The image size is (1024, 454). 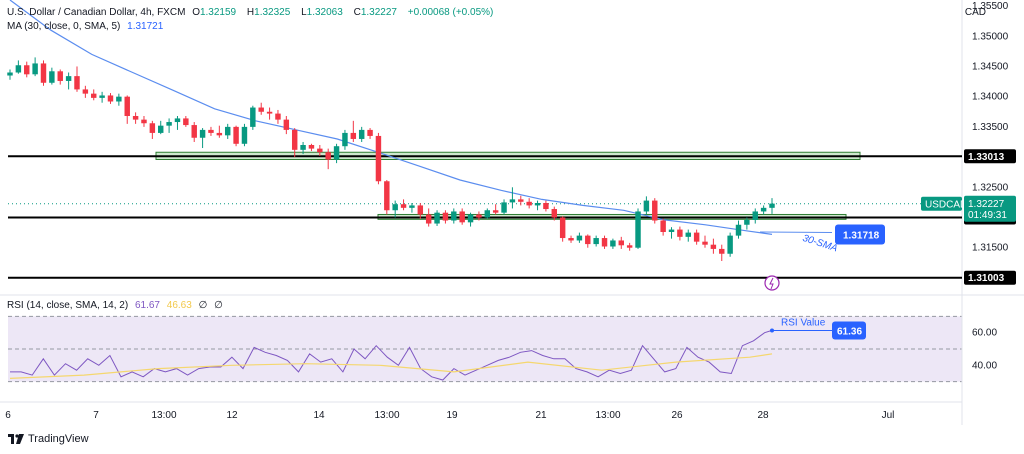 What do you see at coordinates (986, 204) in the screenshot?
I see `current-price-text: 1.32227` at bounding box center [986, 204].